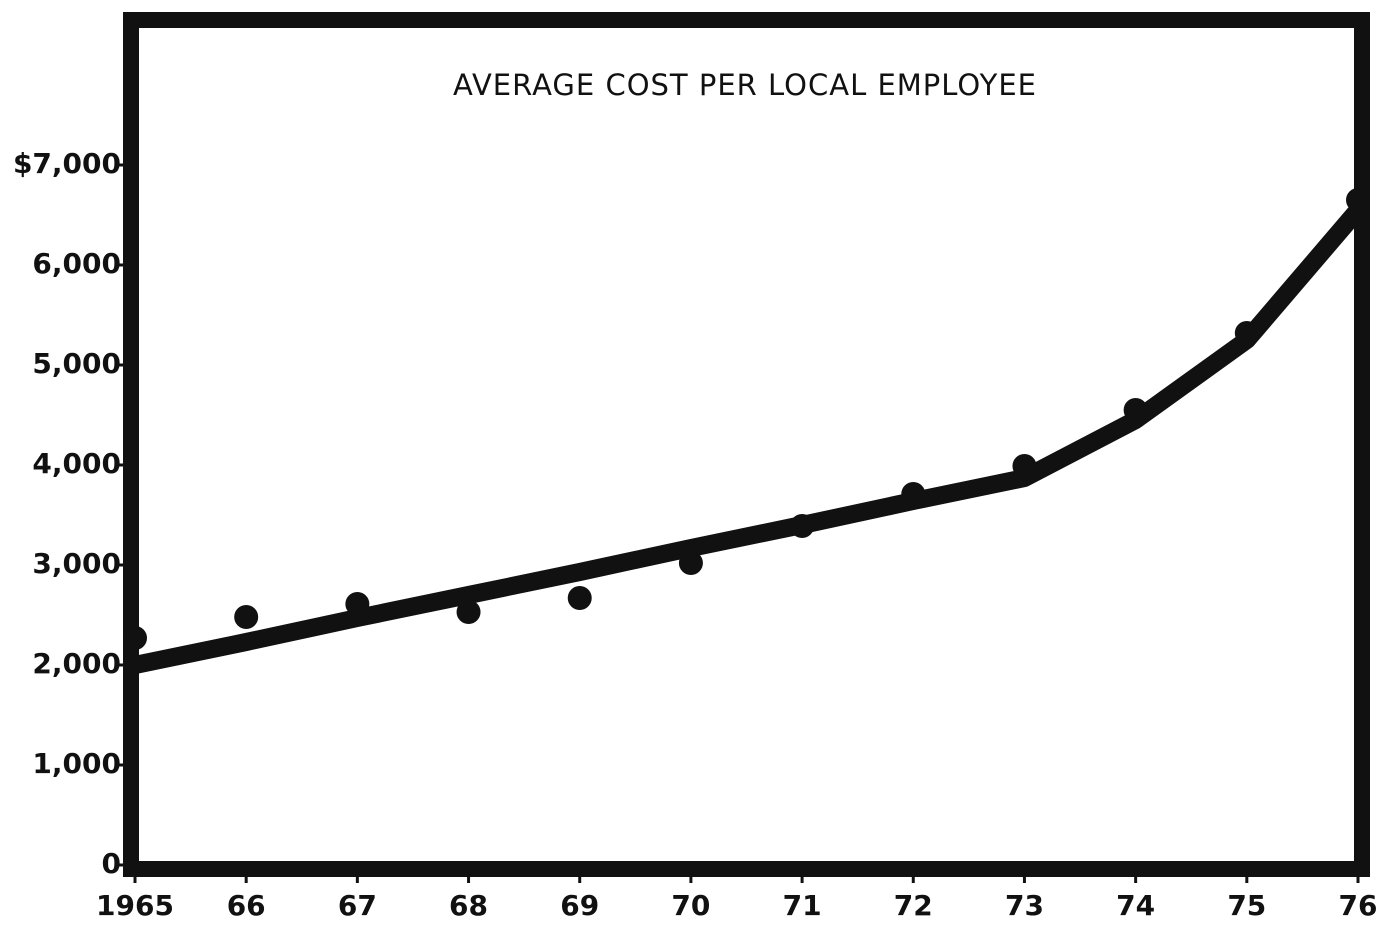 The image size is (1399, 927). Describe the element at coordinates (246, 905) in the screenshot. I see `x-tick-label: 66` at that location.